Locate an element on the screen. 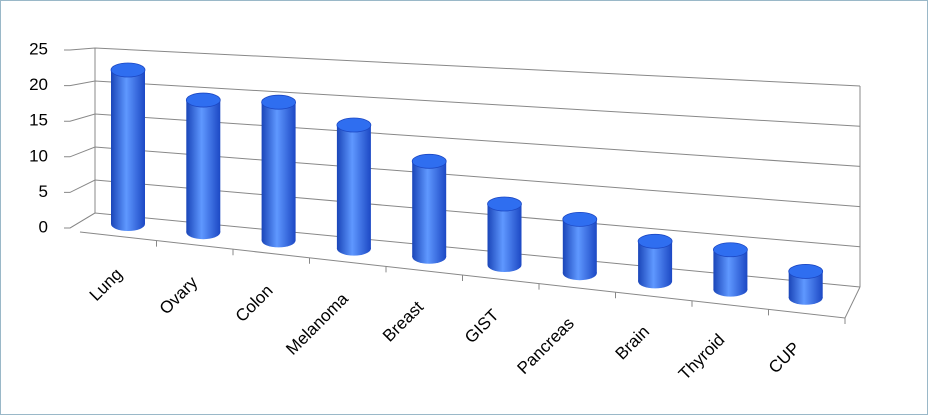 This screenshot has height=415, width=928. y-tick-label: 15 is located at coordinates (38, 120).